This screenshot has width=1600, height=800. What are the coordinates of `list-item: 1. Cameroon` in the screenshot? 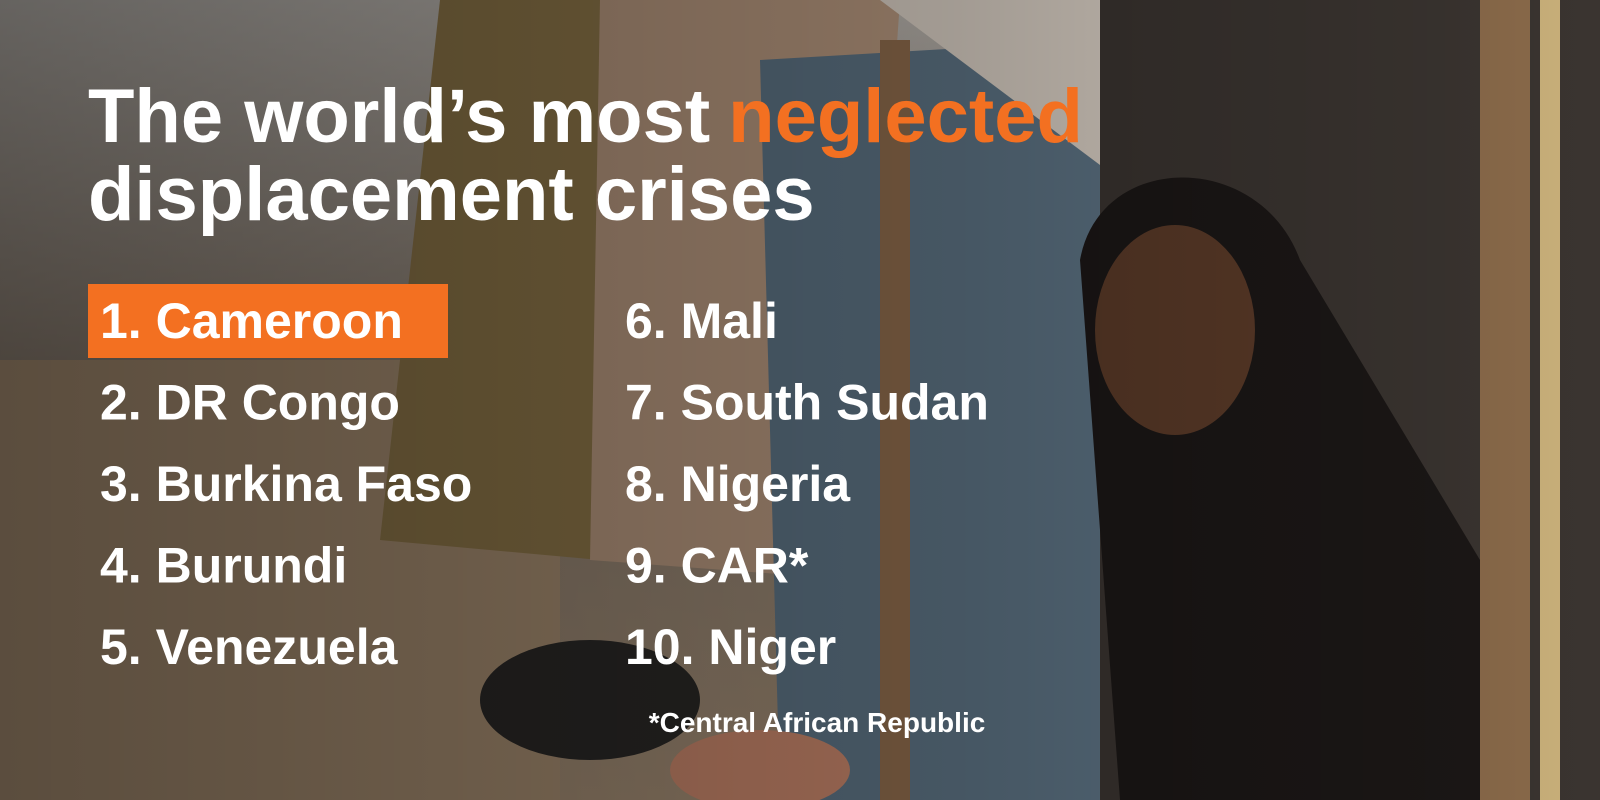 It's located at (251, 321).